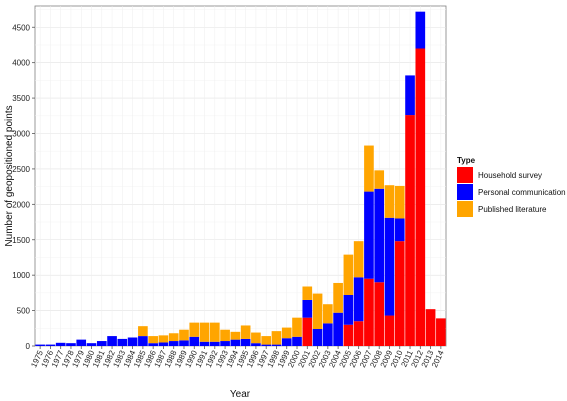 The height and width of the screenshot is (401, 567). What do you see at coordinates (348, 335) in the screenshot?
I see `bar-household-survey-2005` at bounding box center [348, 335].